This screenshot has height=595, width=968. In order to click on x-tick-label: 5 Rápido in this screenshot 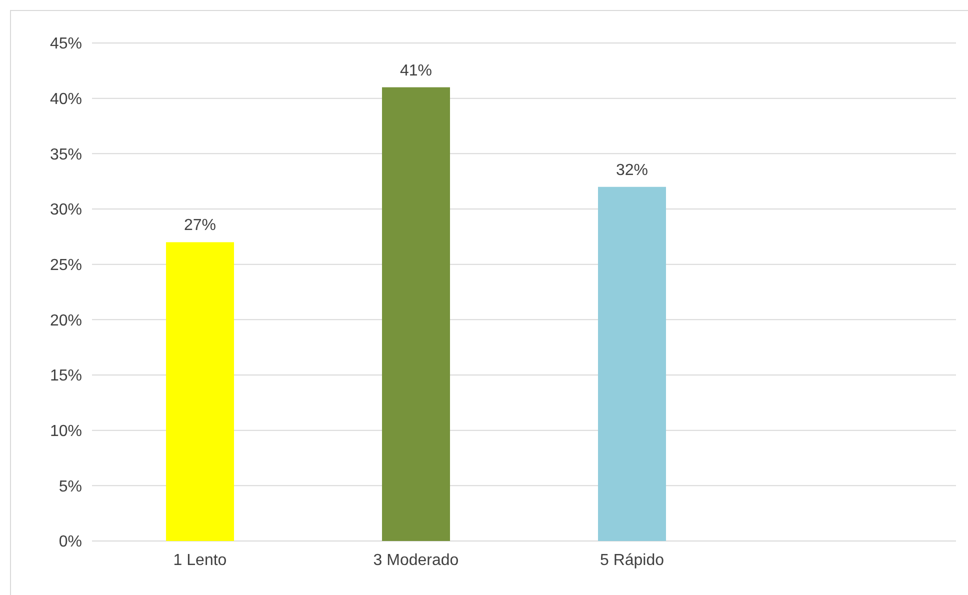, I will do `click(632, 560)`.